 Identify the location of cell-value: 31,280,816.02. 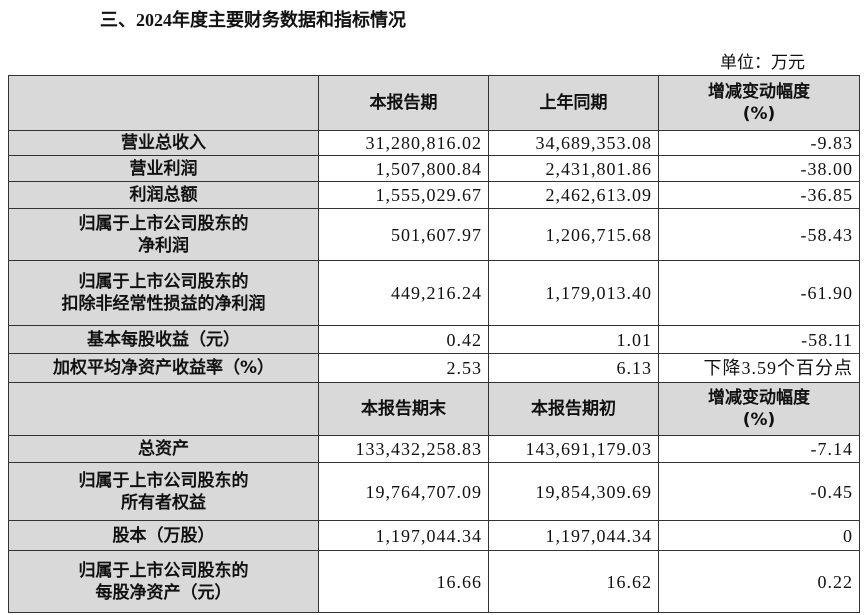
(403, 143).